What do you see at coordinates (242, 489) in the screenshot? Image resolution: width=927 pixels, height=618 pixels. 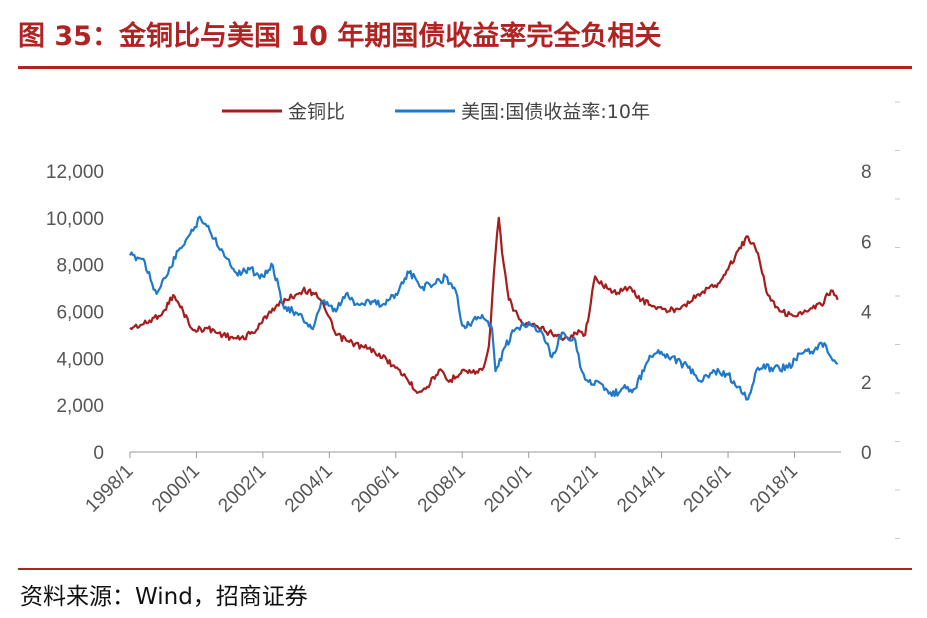 I see `x-tick-label: 2002/1` at bounding box center [242, 489].